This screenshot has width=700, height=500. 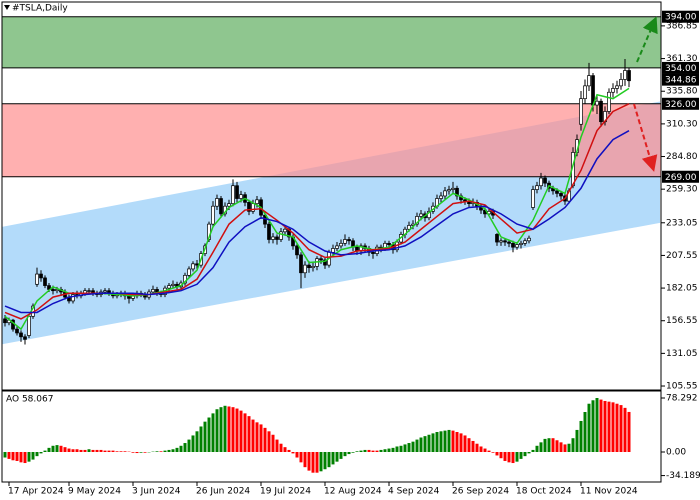 I want to click on chart-title: #TSLA,Daily, so click(x=40, y=9).